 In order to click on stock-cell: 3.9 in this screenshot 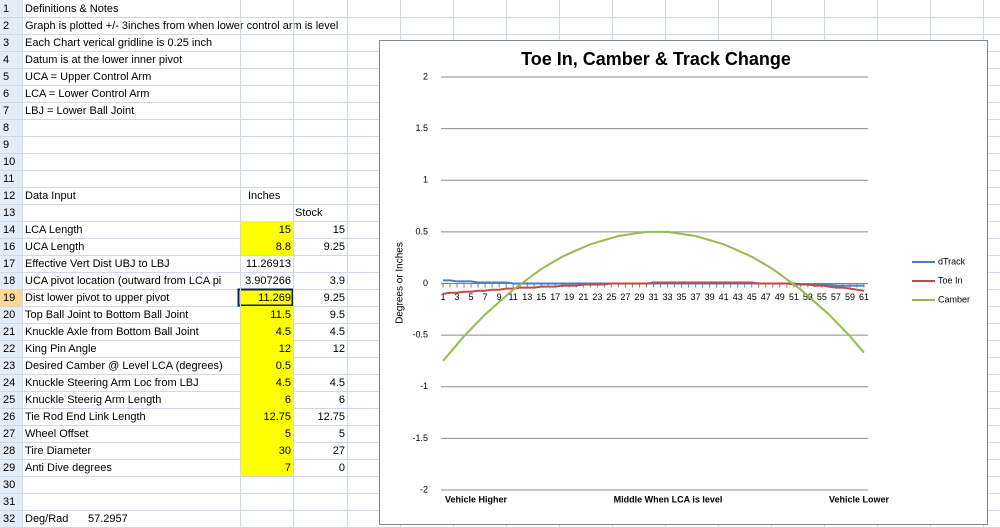, I will do `click(337, 281)`.